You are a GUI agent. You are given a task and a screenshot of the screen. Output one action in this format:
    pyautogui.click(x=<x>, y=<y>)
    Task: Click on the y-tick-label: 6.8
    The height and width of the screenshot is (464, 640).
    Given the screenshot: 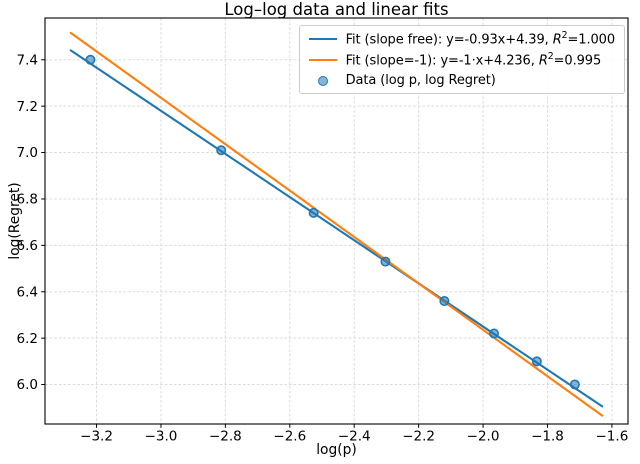 What is the action you would take?
    pyautogui.click(x=27, y=200)
    